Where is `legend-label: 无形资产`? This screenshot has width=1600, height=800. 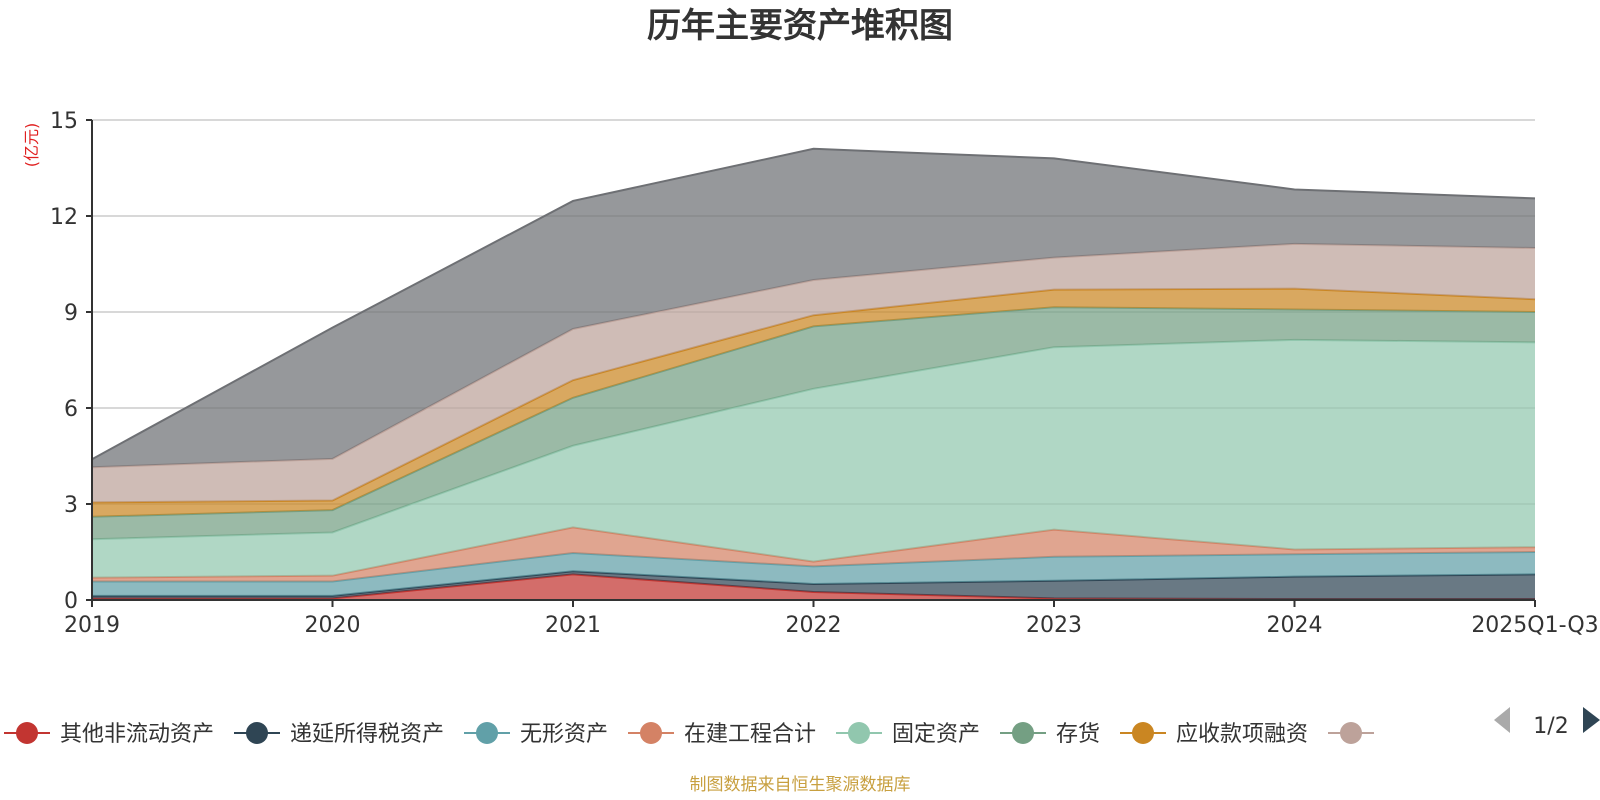 legend-label: 无形资产 is located at coordinates (564, 734).